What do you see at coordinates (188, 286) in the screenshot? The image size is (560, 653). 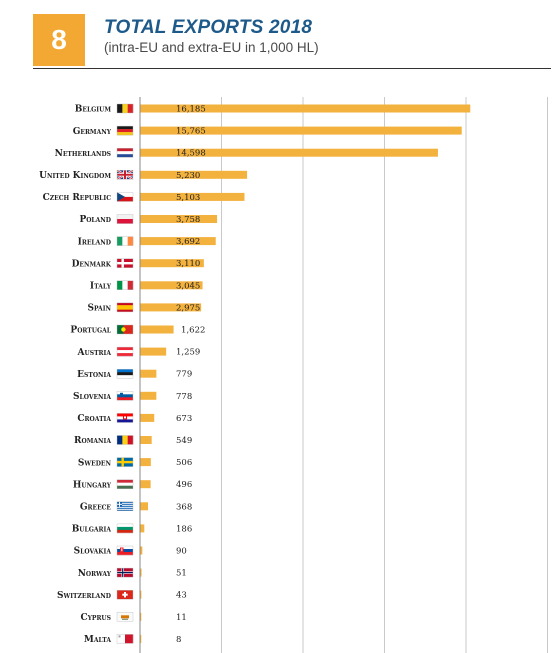 I see `value-label: 3,045` at bounding box center [188, 286].